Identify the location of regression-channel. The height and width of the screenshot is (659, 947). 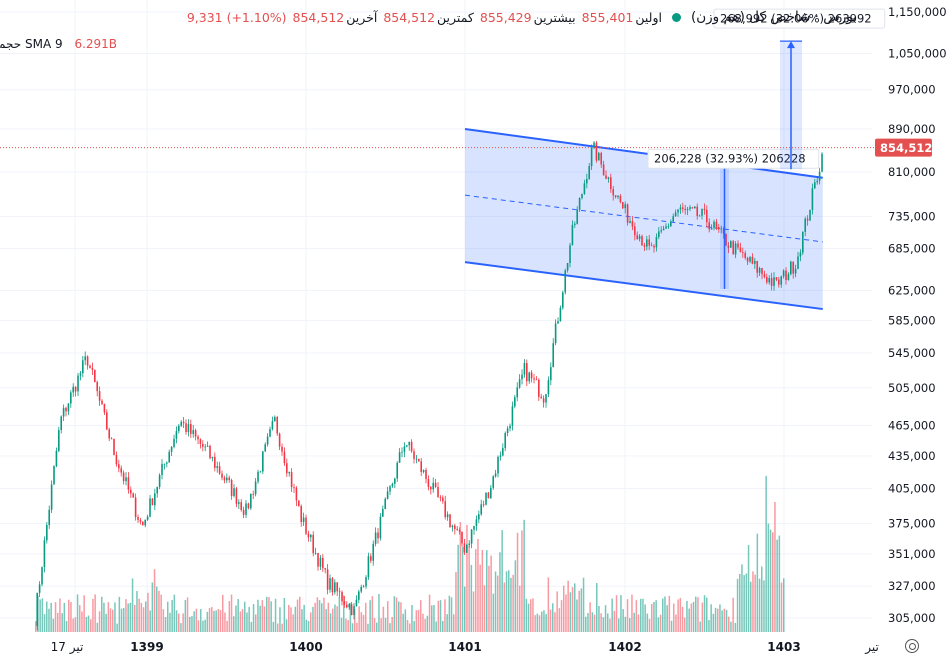
(643, 219).